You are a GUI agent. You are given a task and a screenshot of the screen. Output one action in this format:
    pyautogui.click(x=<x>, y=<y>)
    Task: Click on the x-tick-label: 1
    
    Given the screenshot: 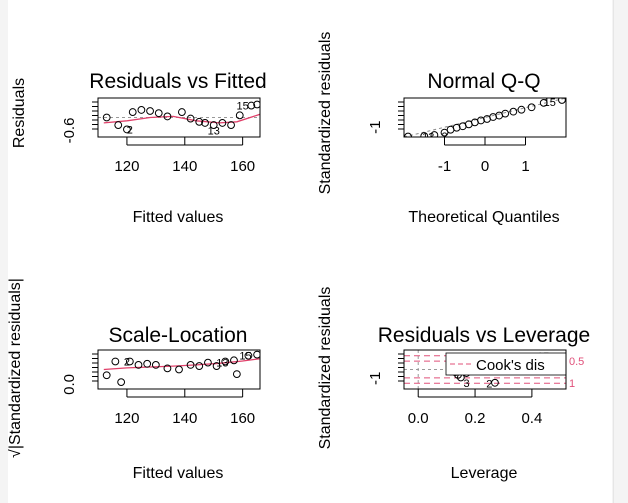 What is the action you would take?
    pyautogui.click(x=525, y=166)
    